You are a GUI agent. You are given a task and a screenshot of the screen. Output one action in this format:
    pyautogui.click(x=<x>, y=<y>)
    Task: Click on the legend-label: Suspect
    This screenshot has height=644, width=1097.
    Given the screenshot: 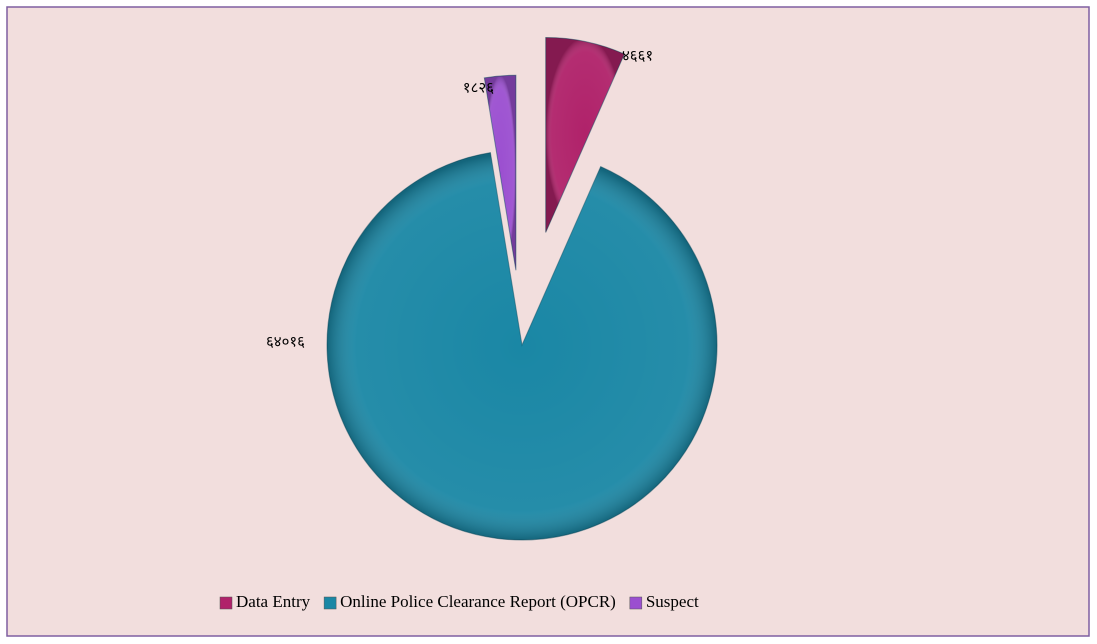 What is the action you would take?
    pyautogui.click(x=672, y=601)
    